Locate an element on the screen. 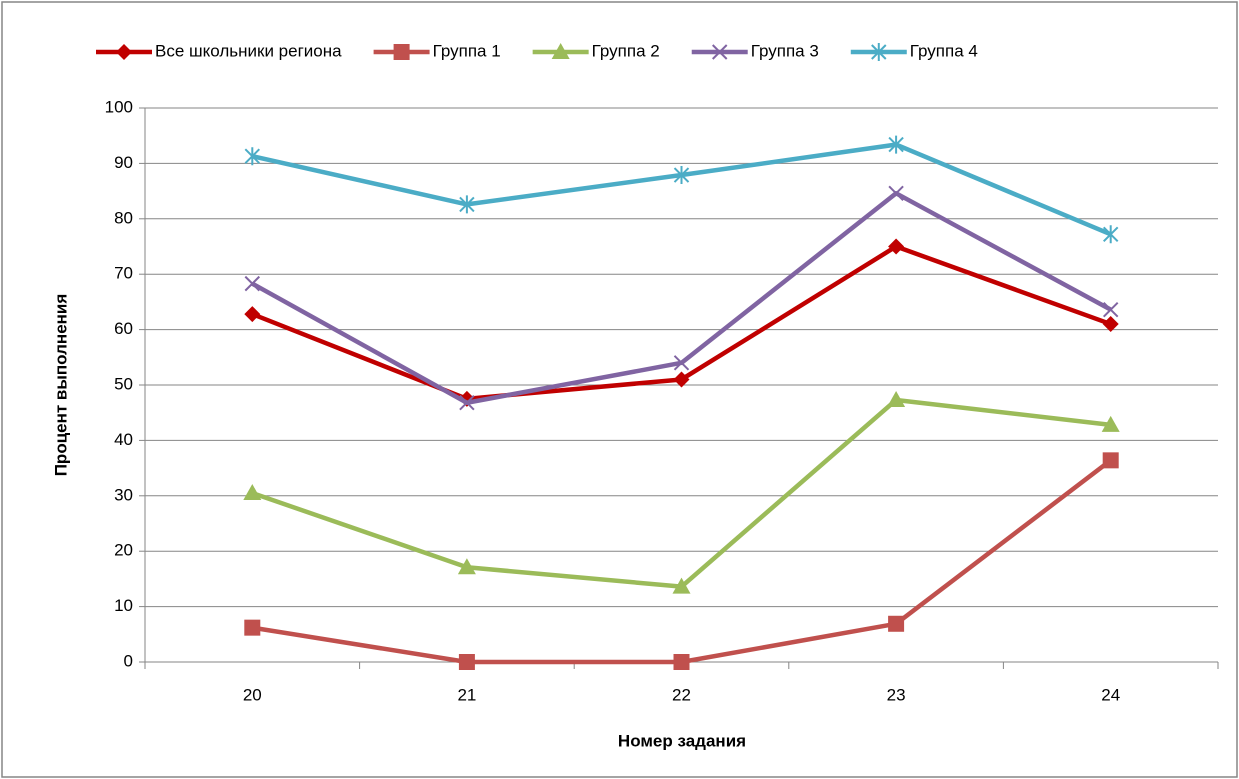  y-axis-title: Процент выполнения is located at coordinates (60, 385).